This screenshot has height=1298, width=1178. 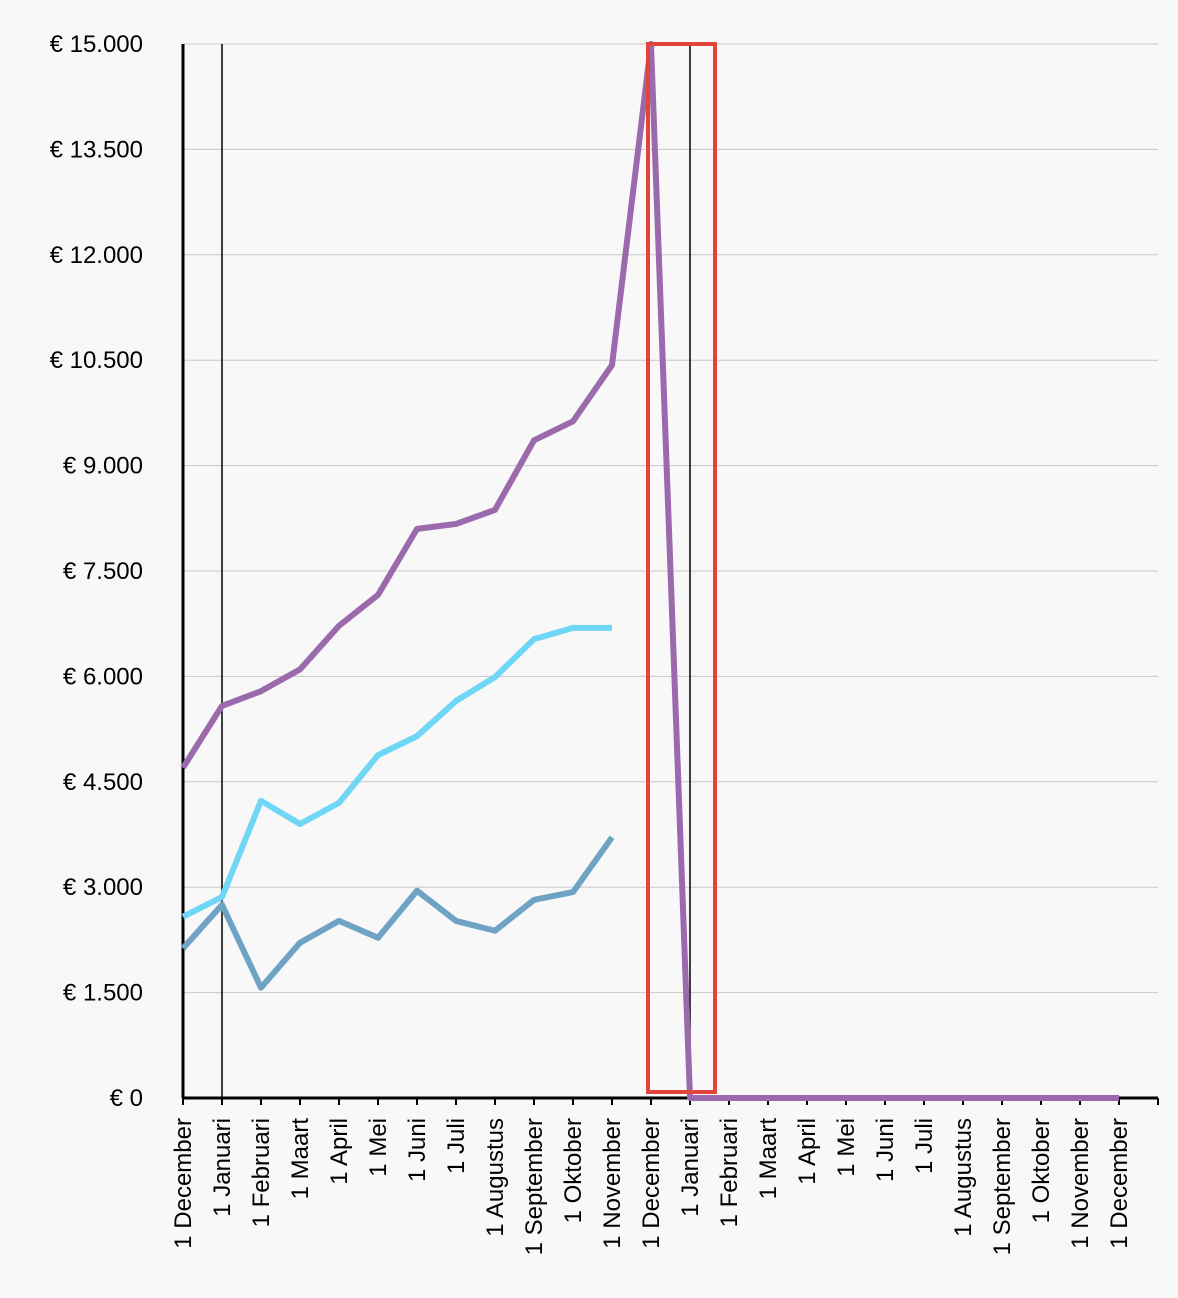 What do you see at coordinates (96, 149) in the screenshot?
I see `y-tick-label: € 13.500` at bounding box center [96, 149].